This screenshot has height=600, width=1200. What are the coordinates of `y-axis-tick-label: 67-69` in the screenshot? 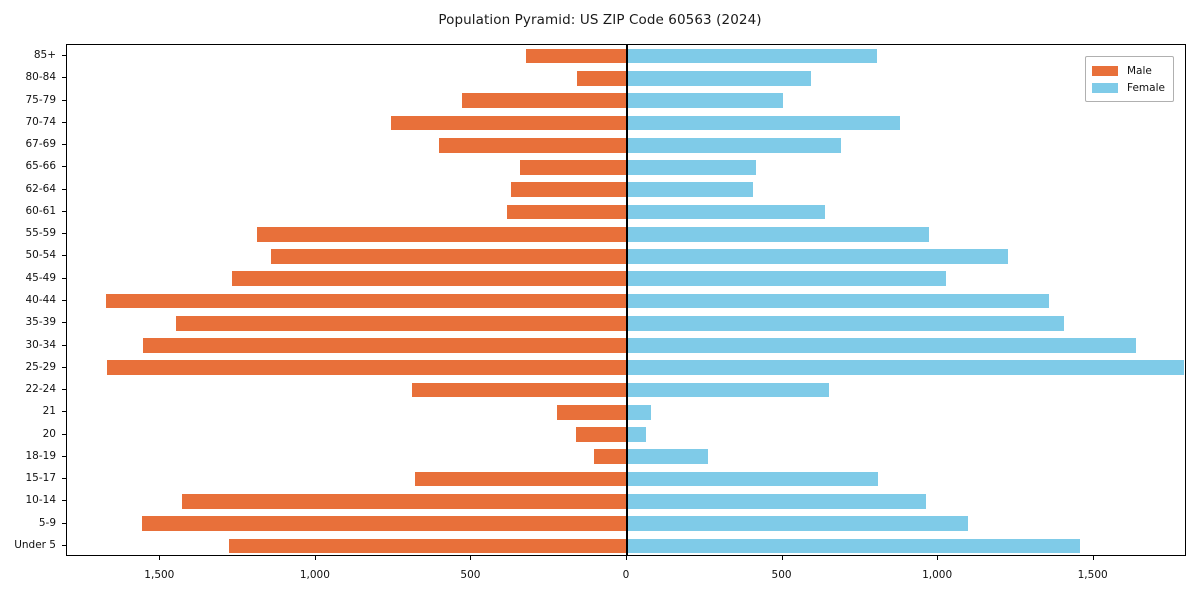 It's located at (40, 144).